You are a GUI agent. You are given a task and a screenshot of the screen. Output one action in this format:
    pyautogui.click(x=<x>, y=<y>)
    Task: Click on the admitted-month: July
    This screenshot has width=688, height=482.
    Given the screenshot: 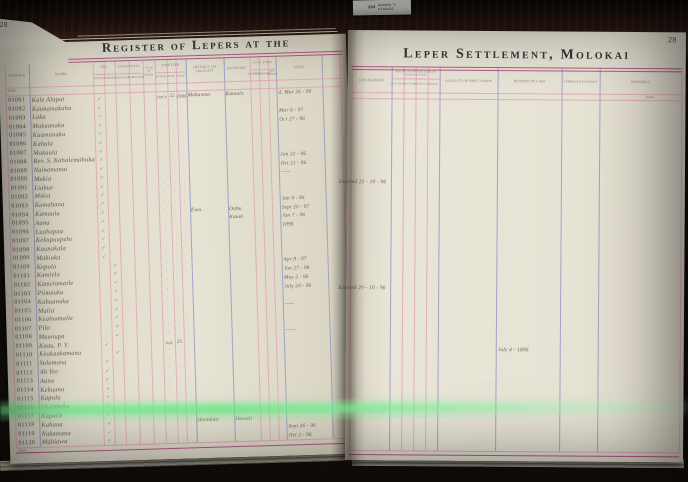 What is the action you would take?
    pyautogui.click(x=168, y=342)
    